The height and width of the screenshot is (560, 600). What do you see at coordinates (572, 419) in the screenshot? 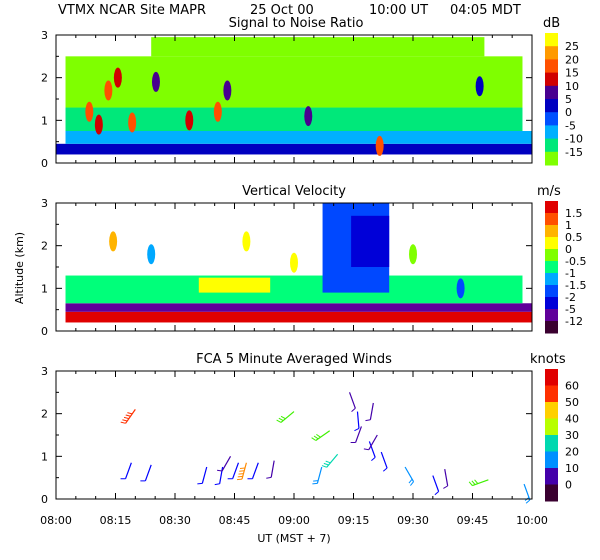
I see `colorbar-label: 40` at bounding box center [572, 419].